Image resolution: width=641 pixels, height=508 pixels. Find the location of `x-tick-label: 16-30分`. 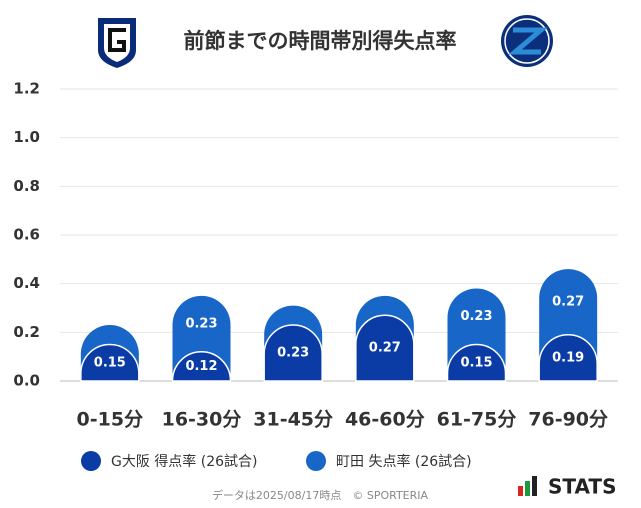

x-tick-label: 16-30分 is located at coordinates (202, 420).